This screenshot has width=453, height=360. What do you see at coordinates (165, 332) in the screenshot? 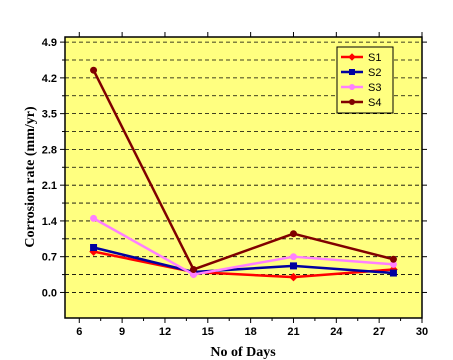
I see `x-tick-label: 12` at bounding box center [165, 332].